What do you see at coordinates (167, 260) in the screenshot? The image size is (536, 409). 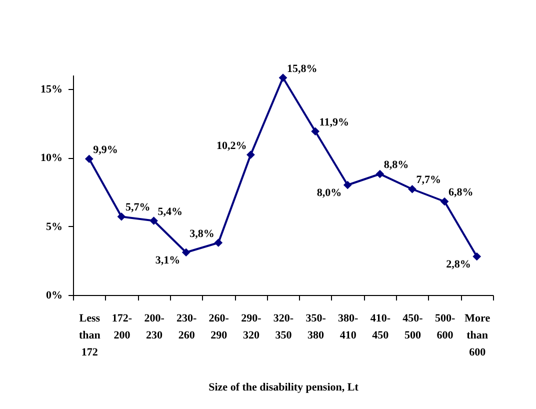 I see `data-label: 3,1%` at bounding box center [167, 260].